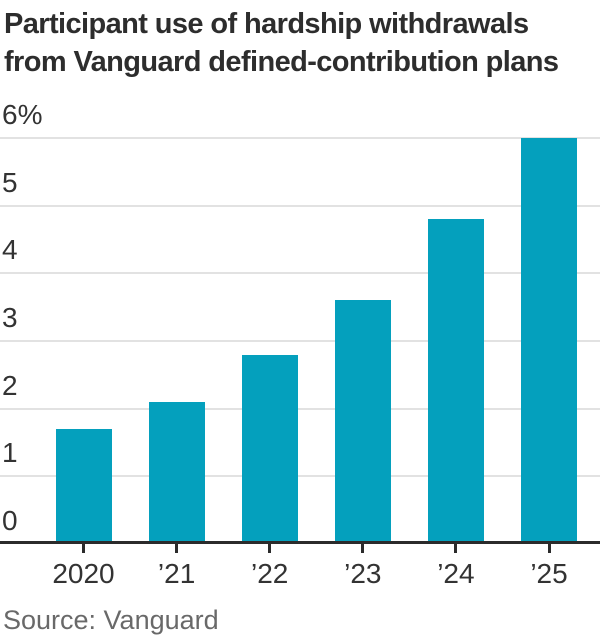 This screenshot has width=600, height=640. Describe the element at coordinates (363, 573) in the screenshot. I see `x-axis-label-23: ’23` at that location.